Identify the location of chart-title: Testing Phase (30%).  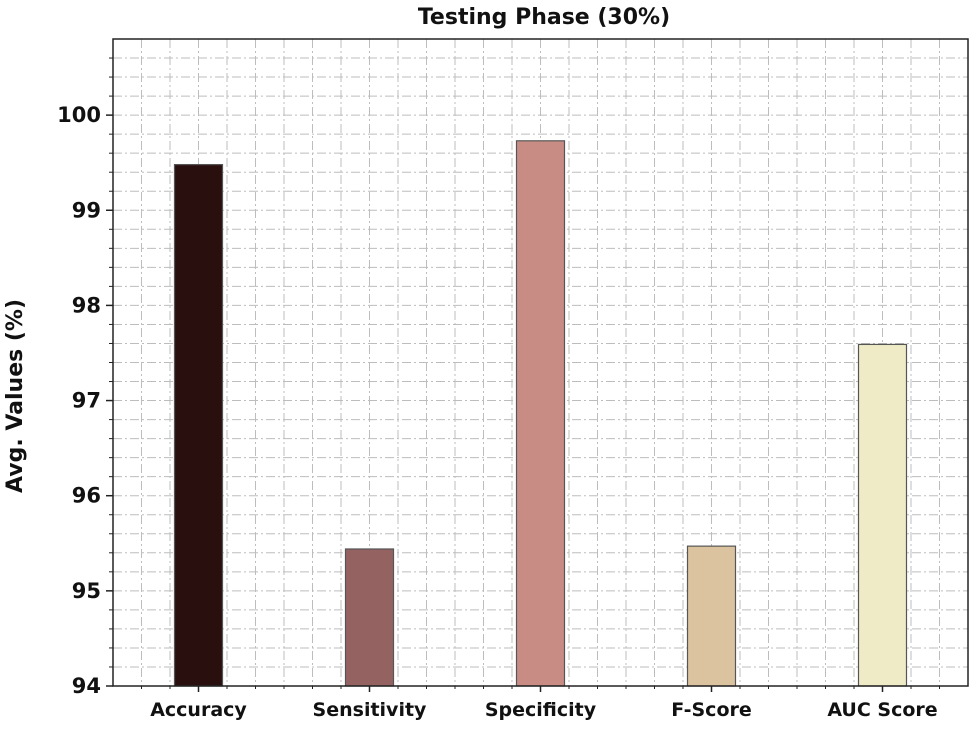
(544, 17).